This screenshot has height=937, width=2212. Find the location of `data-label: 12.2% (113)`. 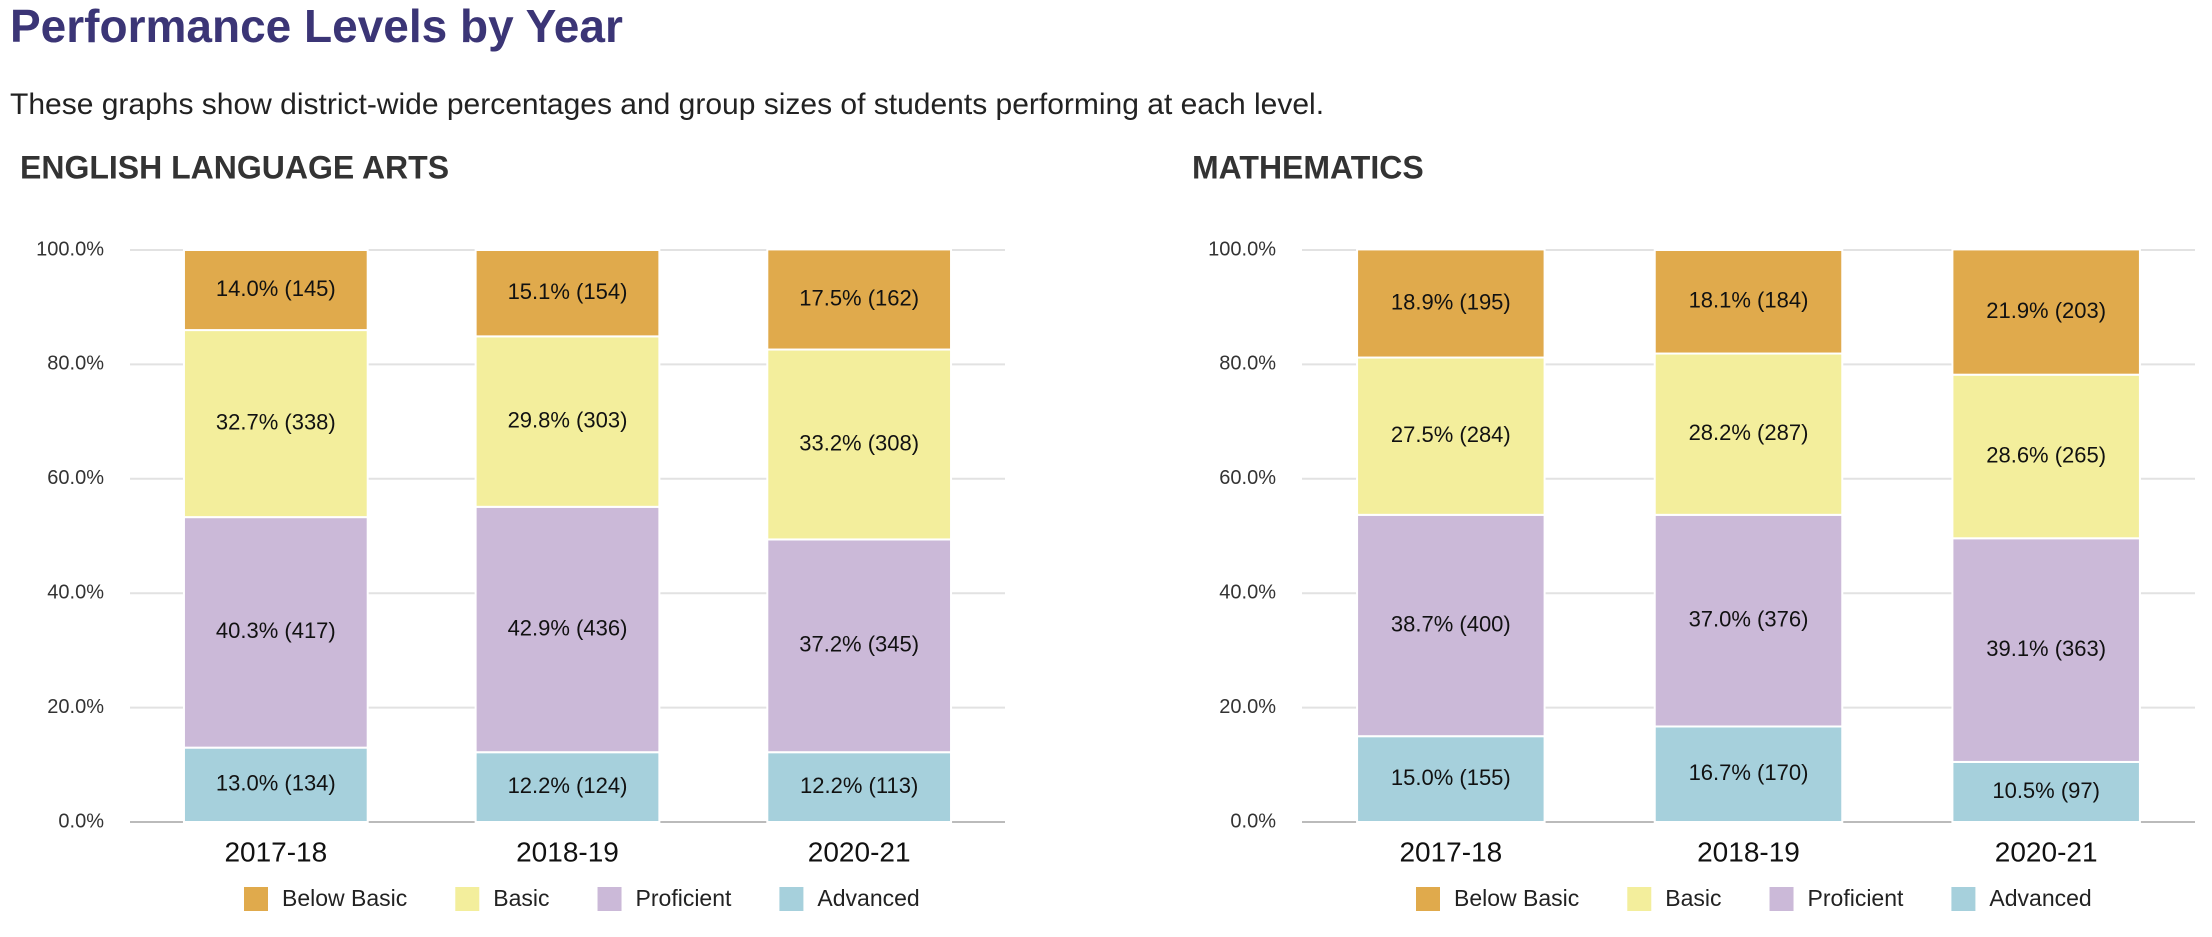

data-label: 12.2% (113) is located at coordinates (859, 785).